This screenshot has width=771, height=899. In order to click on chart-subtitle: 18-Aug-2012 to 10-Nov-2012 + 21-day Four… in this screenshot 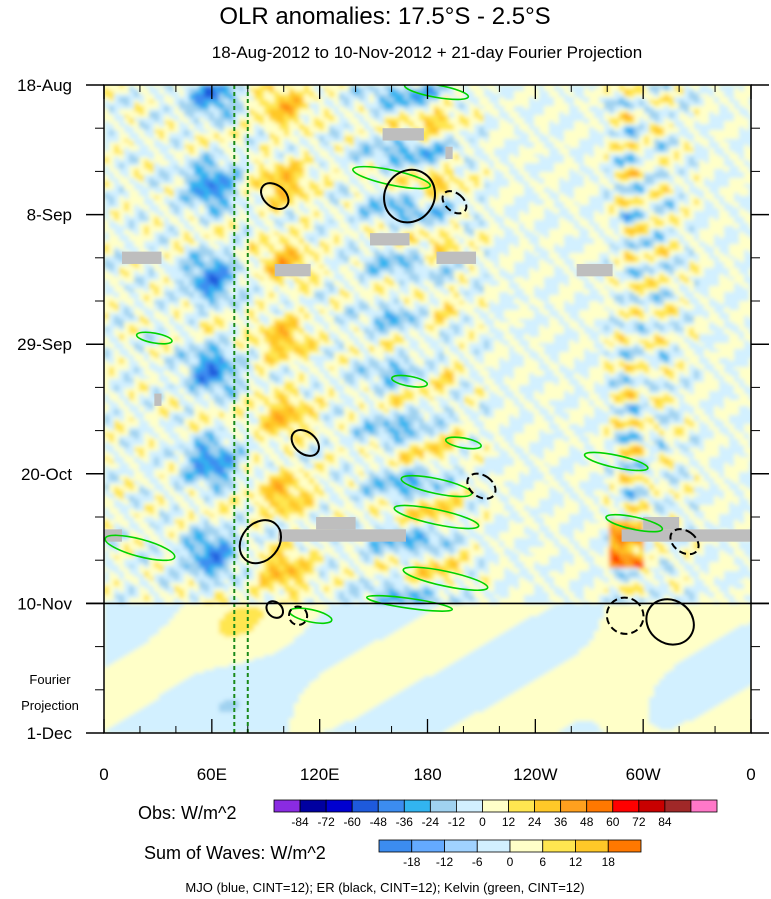, I will do `click(427, 52)`.